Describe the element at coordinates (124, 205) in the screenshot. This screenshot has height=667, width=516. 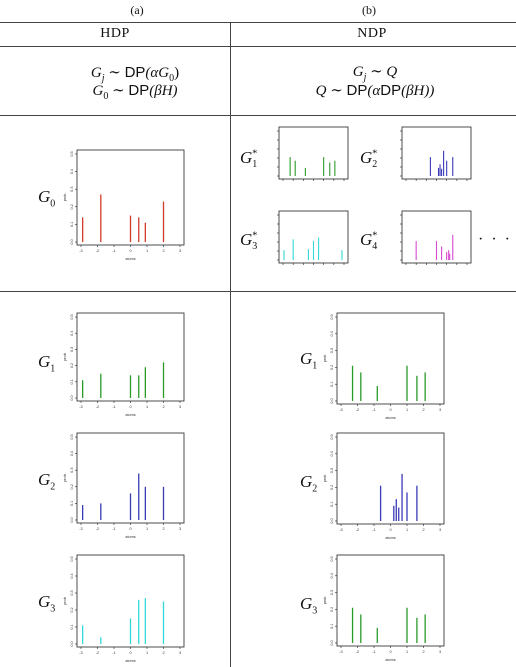
I see `plot-hdp-G0: 0.0 0.1 0.2 0.3 0.4 0.5 -3 -2 -1 0 1 2 3 prob atoms` at that location.